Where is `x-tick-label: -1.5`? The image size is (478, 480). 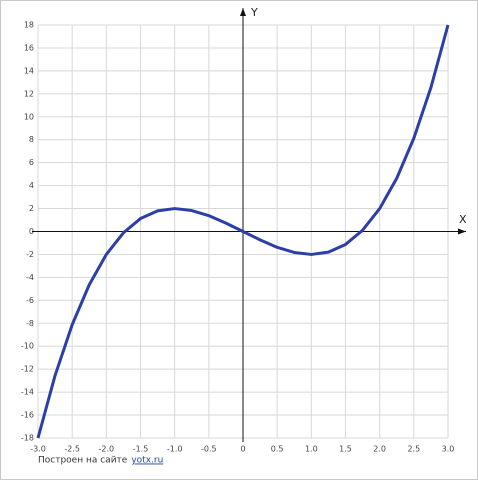
x-tick-label: -1.5 is located at coordinates (141, 449).